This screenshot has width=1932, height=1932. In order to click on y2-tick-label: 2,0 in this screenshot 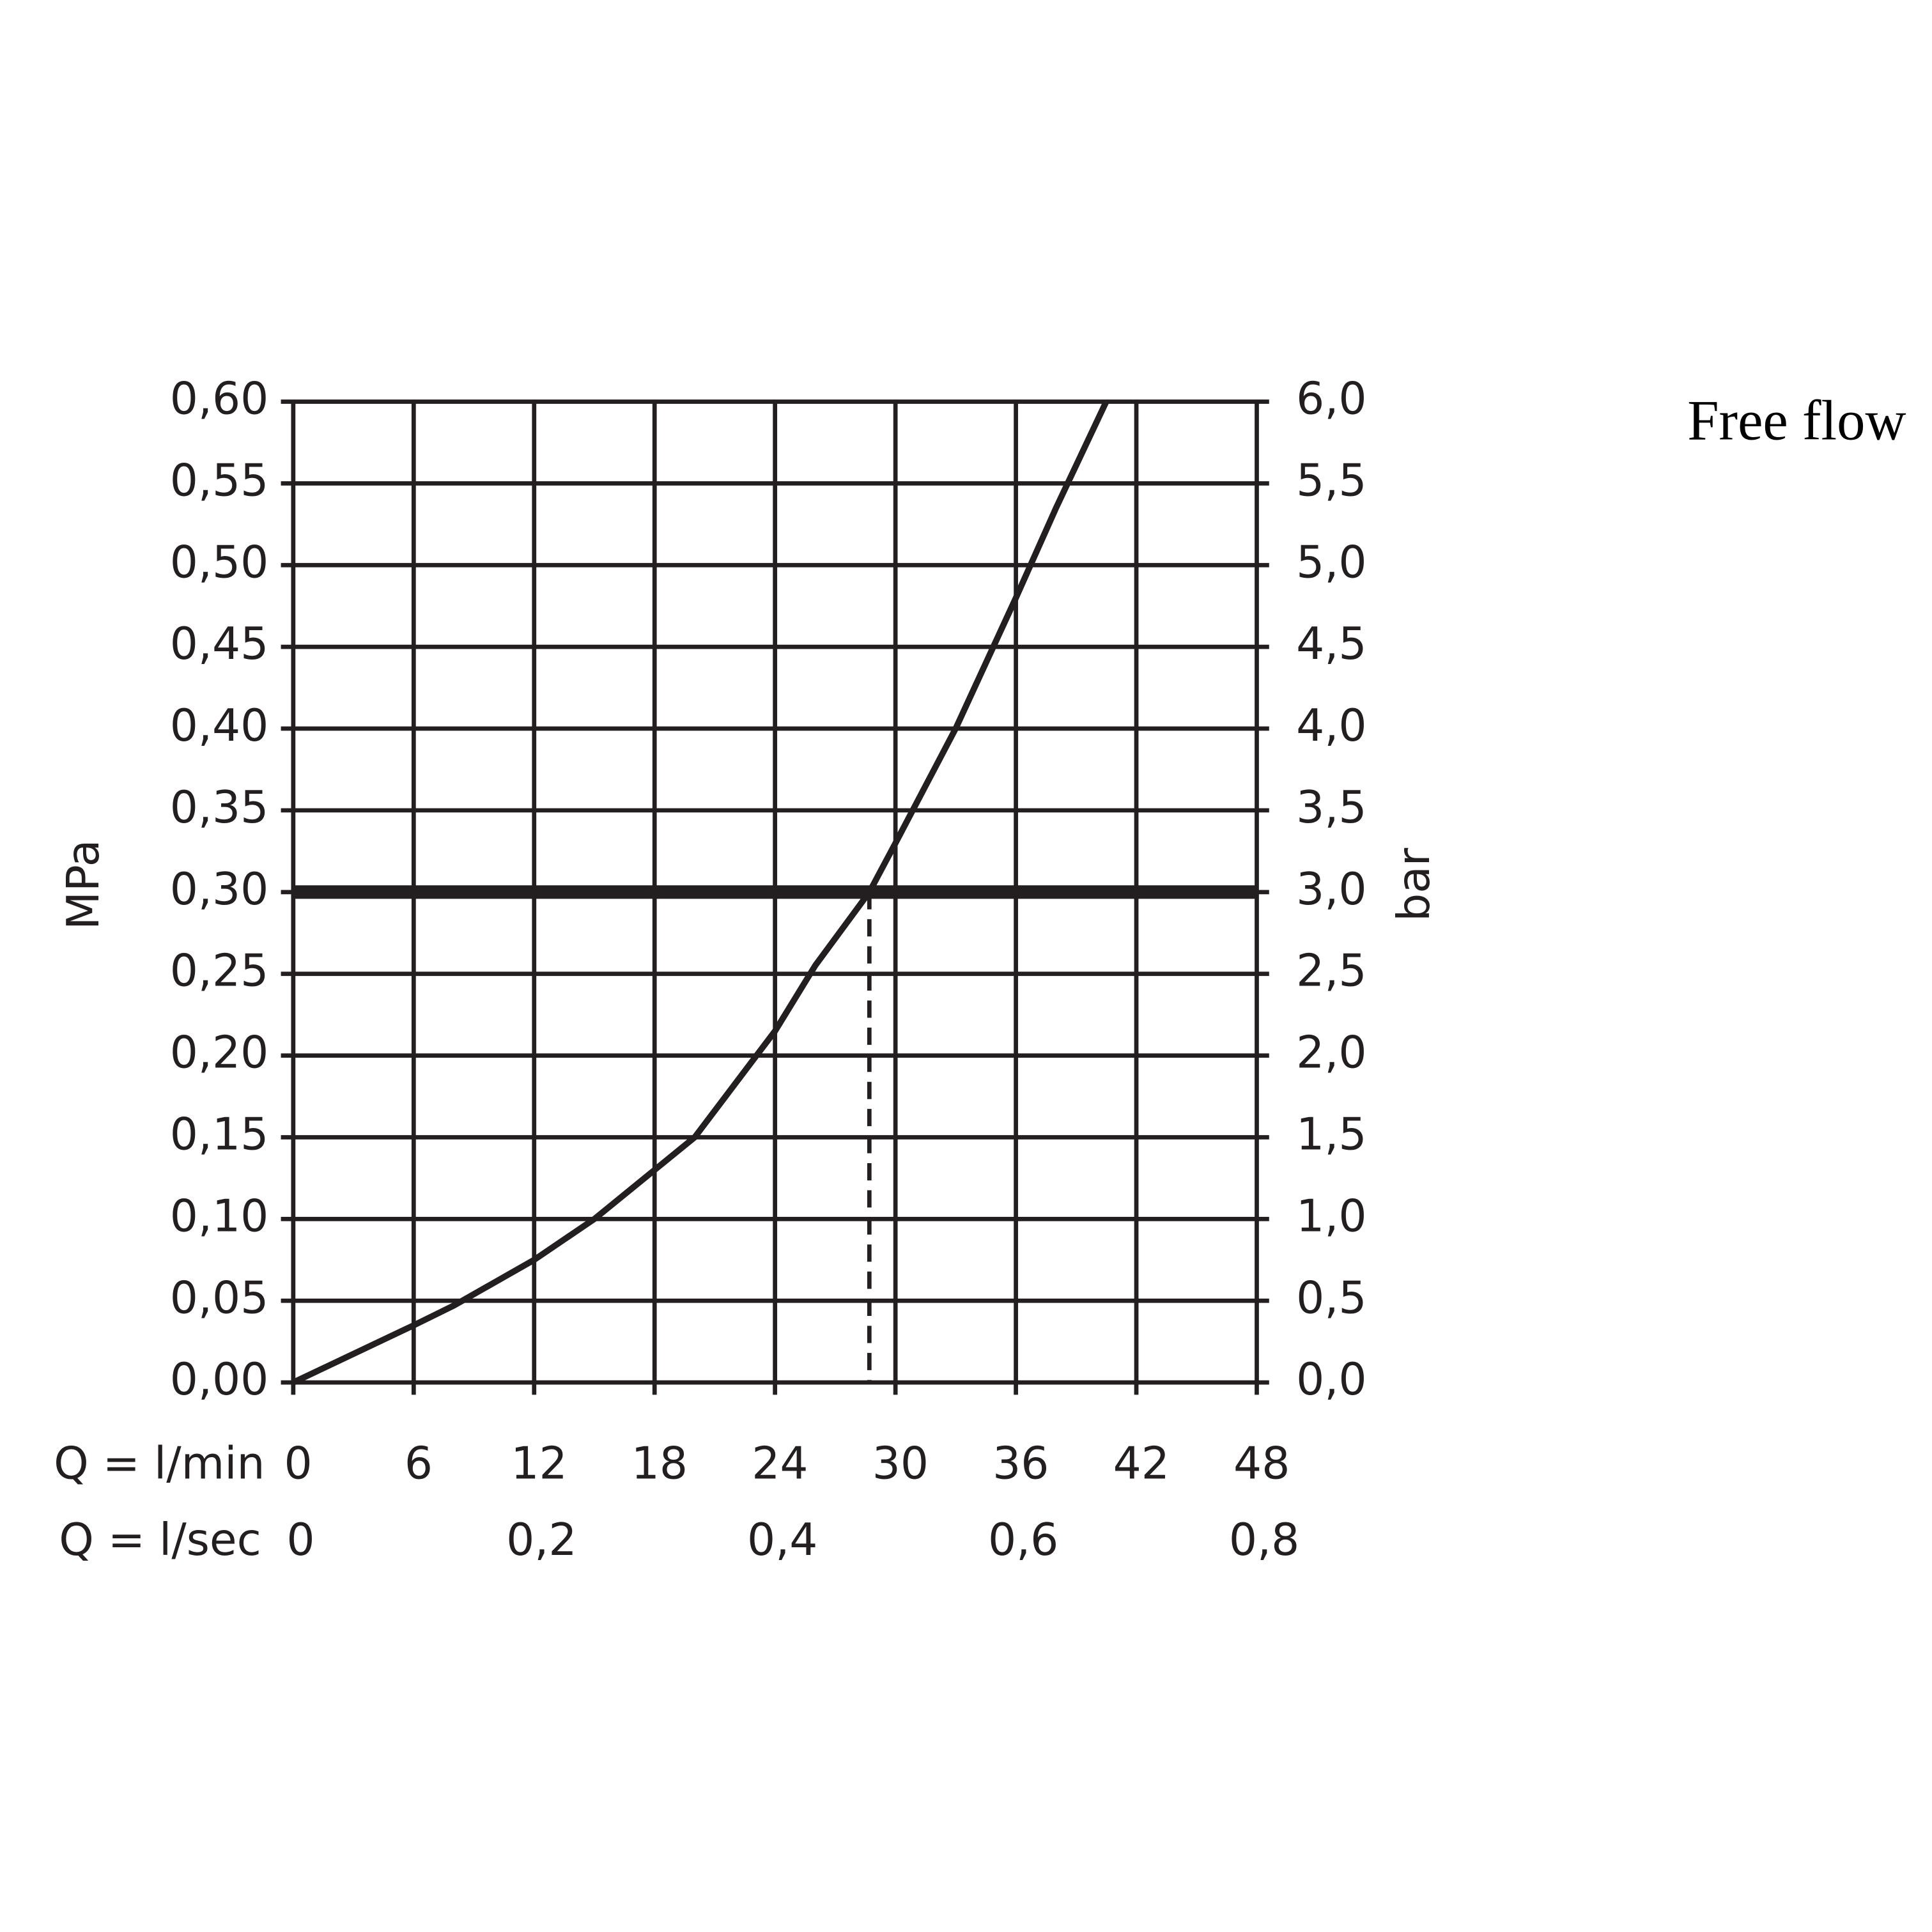, I will do `click(1331, 1053)`.